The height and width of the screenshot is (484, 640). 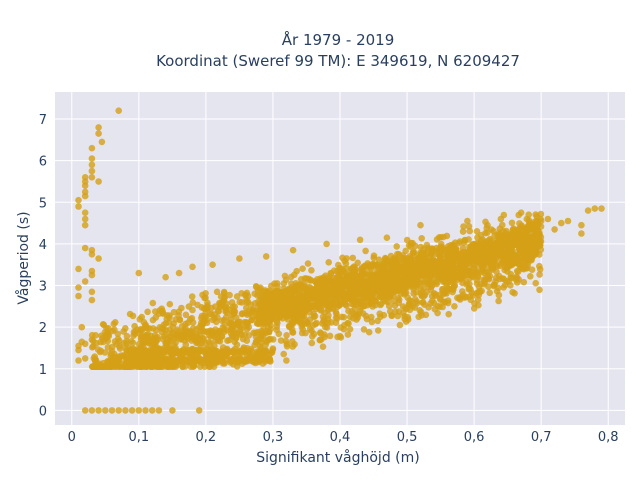 What do you see at coordinates (43, 120) in the screenshot?
I see `y-tick-label: 7` at bounding box center [43, 120].